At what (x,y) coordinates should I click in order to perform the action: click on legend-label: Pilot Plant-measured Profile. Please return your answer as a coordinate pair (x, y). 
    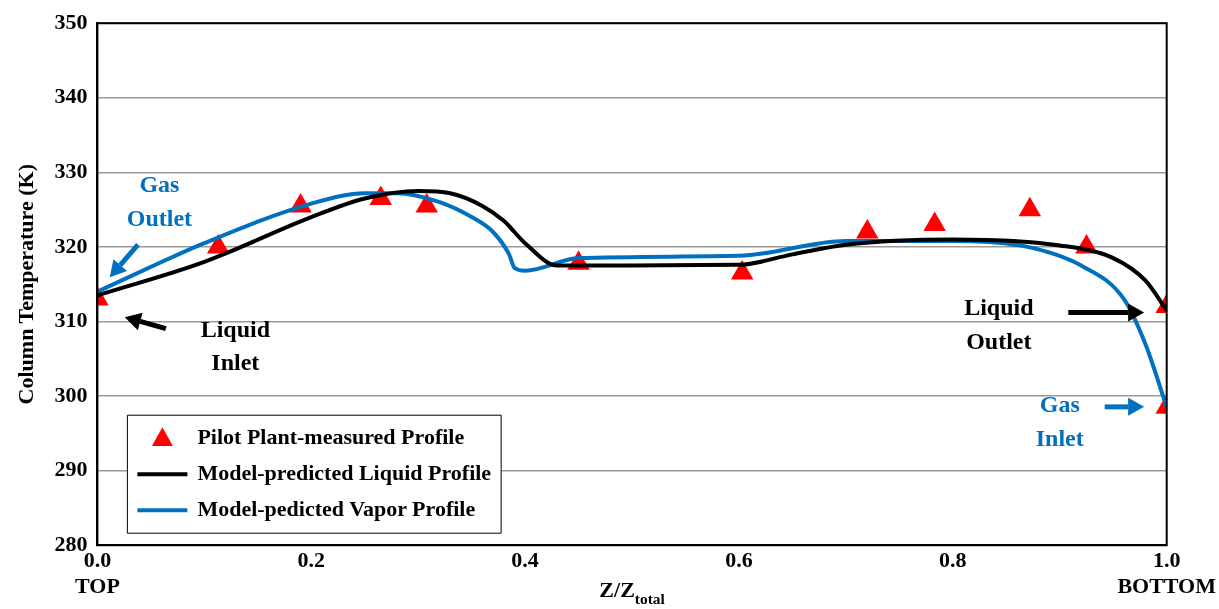
    Looking at the image, I should click on (331, 436).